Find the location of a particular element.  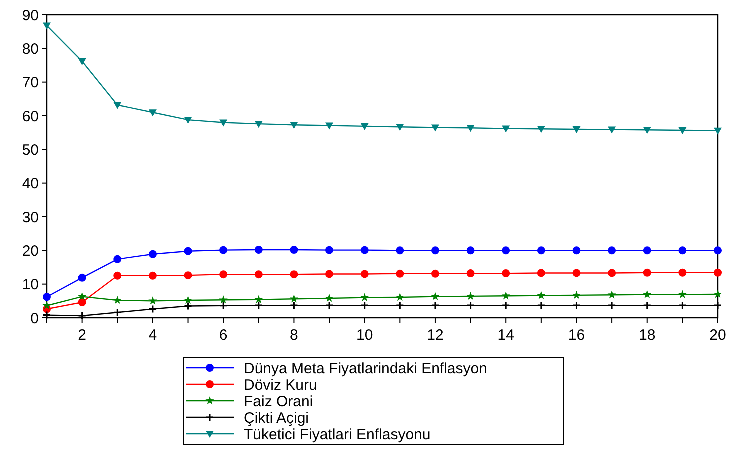

x-tick-label: 8 is located at coordinates (294, 335).